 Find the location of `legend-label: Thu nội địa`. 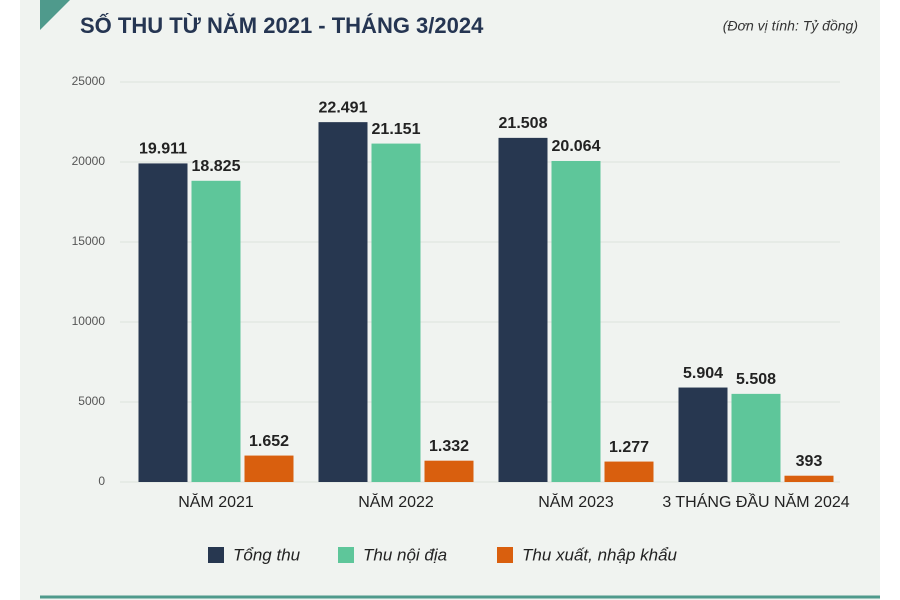

legend-label: Thu nội địa is located at coordinates (405, 554).